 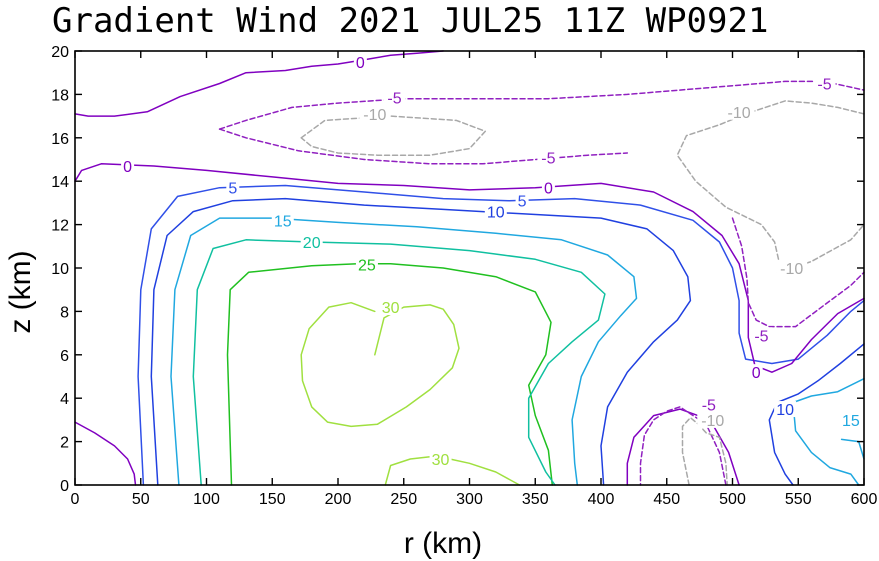 I want to click on contour-line--5-3, so click(x=798, y=272).